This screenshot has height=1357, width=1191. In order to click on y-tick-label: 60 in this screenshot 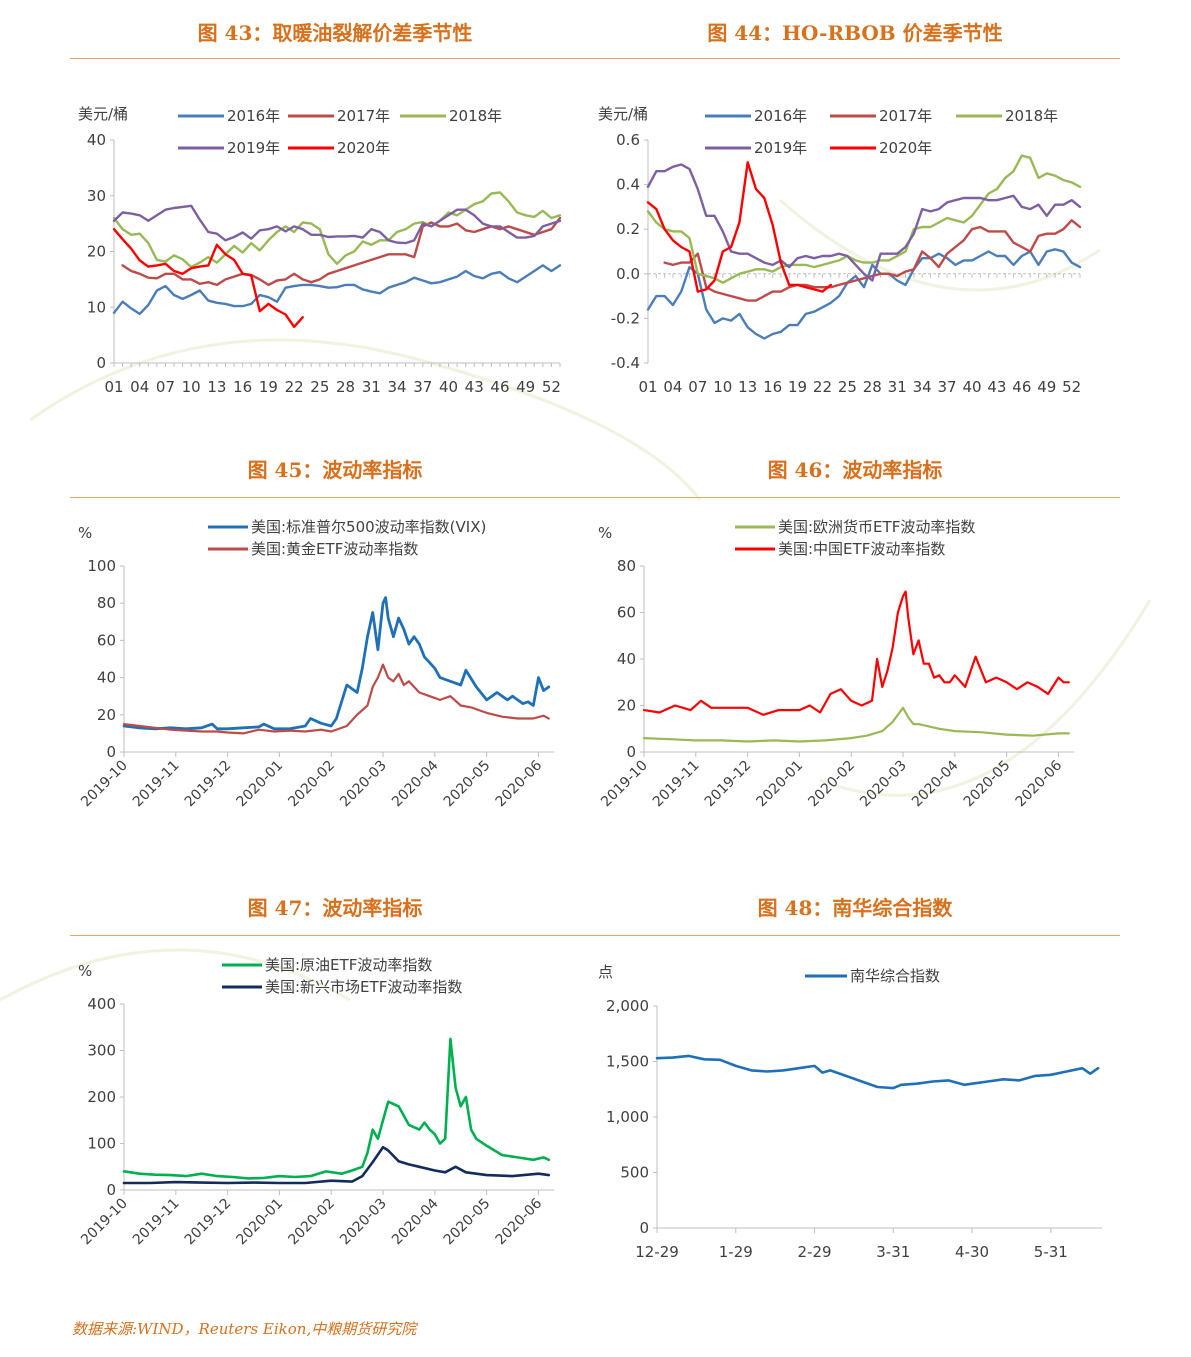, I will do `click(626, 613)`.